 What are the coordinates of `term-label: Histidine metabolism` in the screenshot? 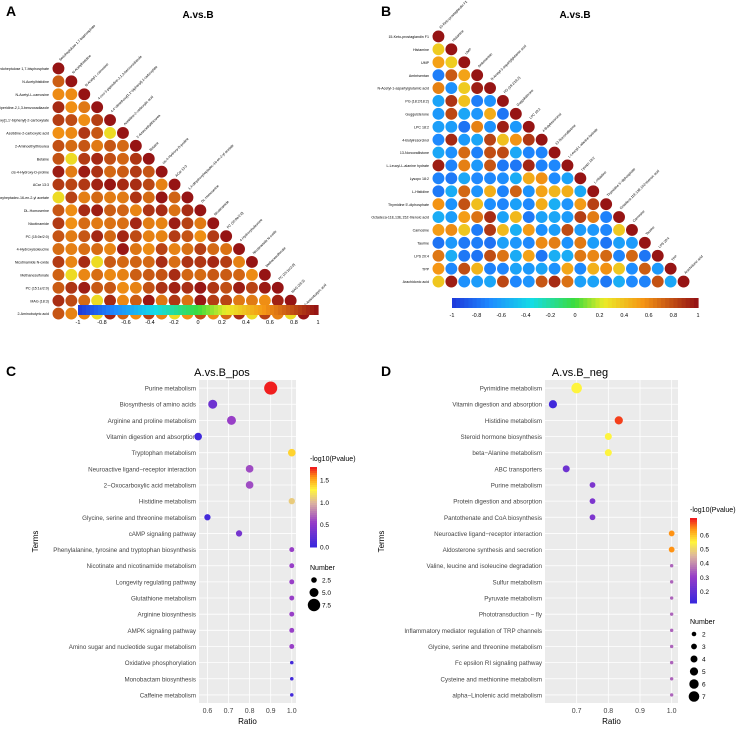 It's located at (513, 421).